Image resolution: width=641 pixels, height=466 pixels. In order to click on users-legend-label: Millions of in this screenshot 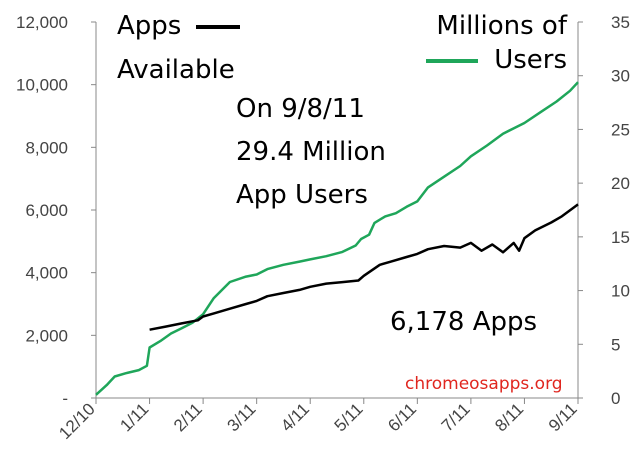, I will do `click(501, 26)`.